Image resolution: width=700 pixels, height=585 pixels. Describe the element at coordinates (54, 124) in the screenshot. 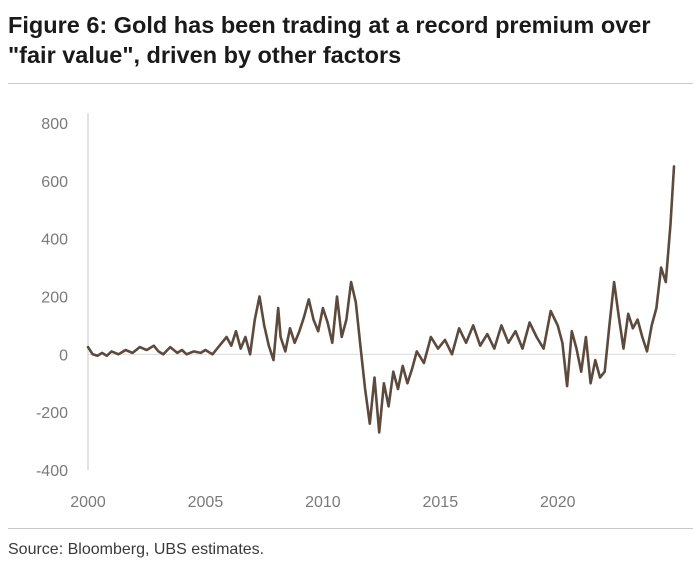

I see `y-tick-label: 800` at that location.